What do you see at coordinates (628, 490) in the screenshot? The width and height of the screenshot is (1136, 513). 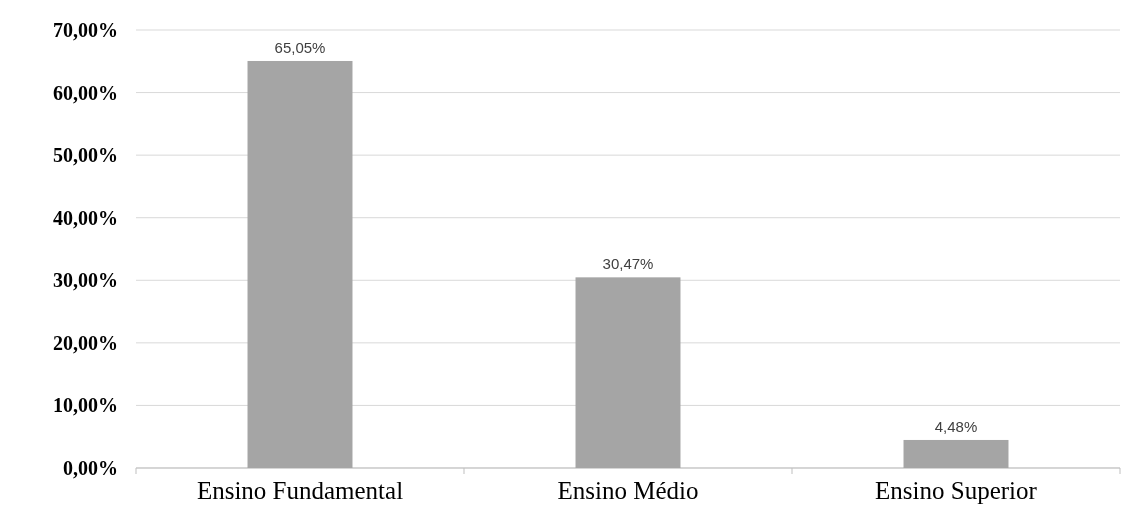 I see `x-tick-label: Ensino Médio` at bounding box center [628, 490].